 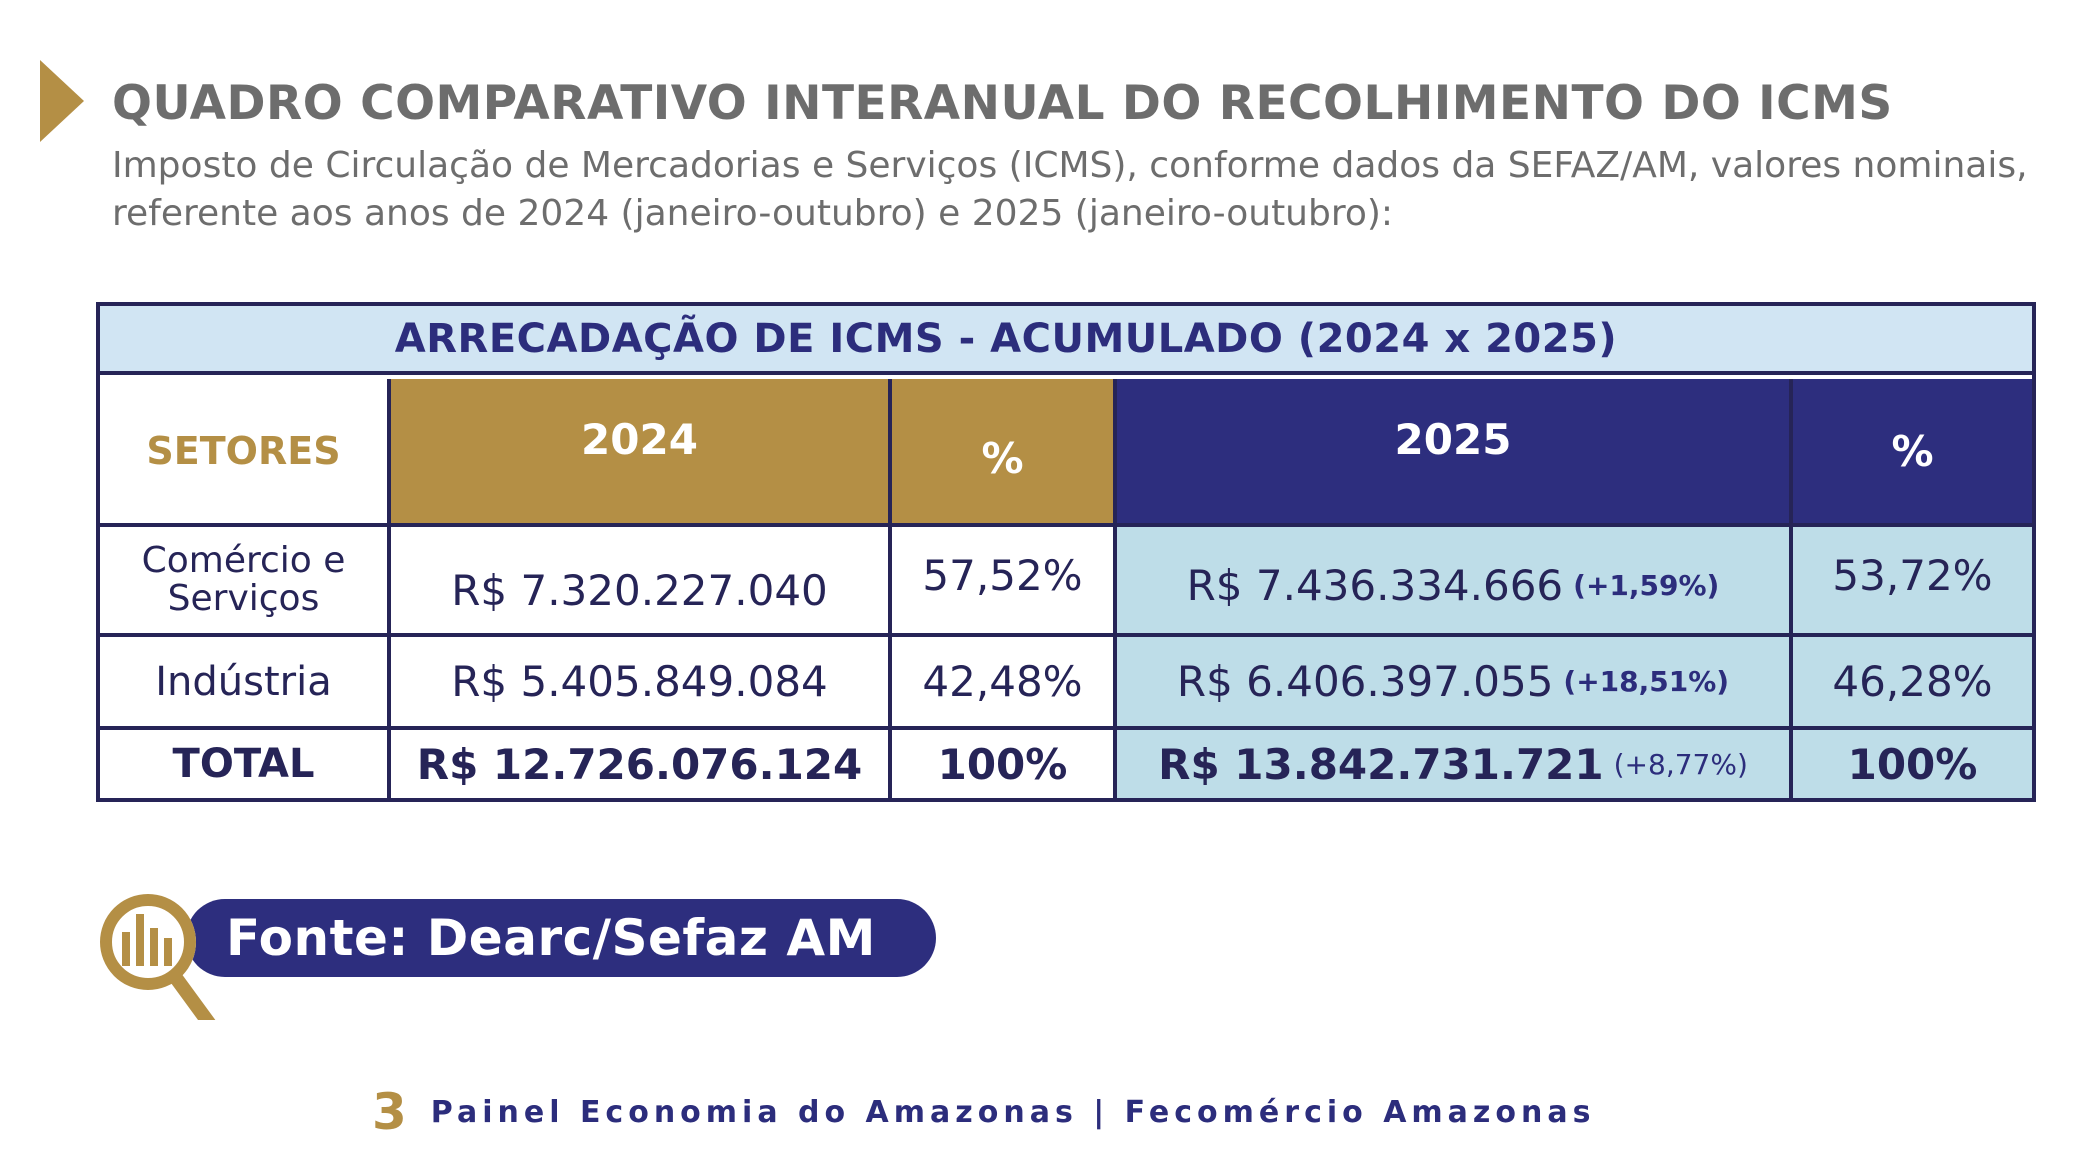 What do you see at coordinates (1004, 764) in the screenshot?
I see `total-pct-2024: 100%` at bounding box center [1004, 764].